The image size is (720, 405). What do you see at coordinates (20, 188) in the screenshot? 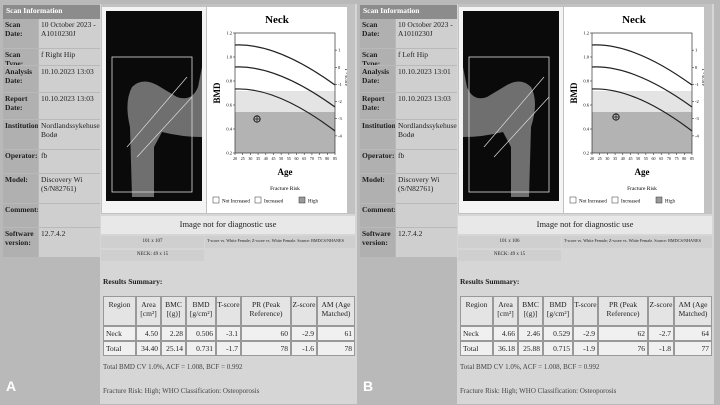
I see `scan-info-label: Model:` at bounding box center [20, 188].